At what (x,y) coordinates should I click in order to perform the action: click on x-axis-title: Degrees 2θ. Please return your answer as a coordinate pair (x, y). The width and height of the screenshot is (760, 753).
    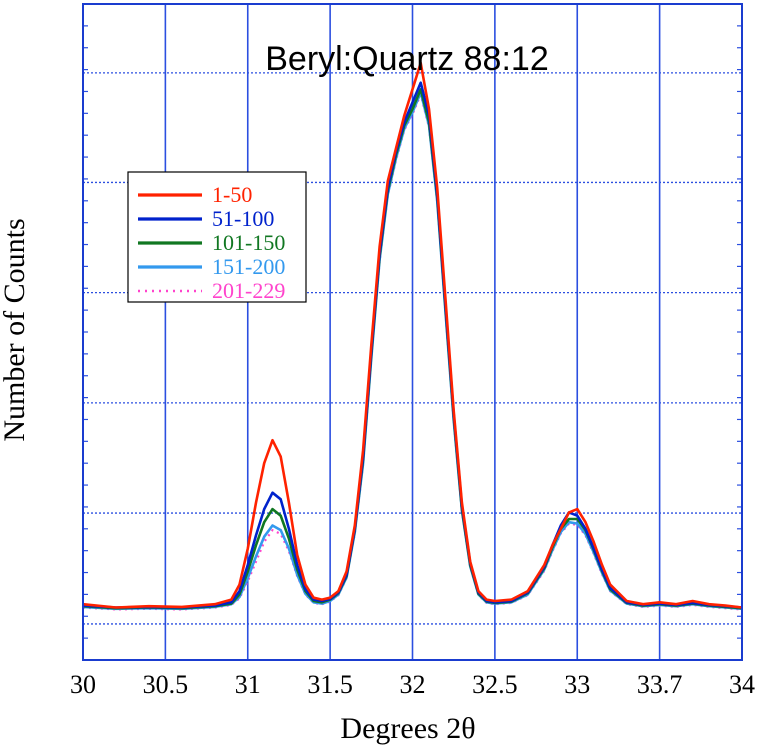
    Looking at the image, I should click on (407, 728).